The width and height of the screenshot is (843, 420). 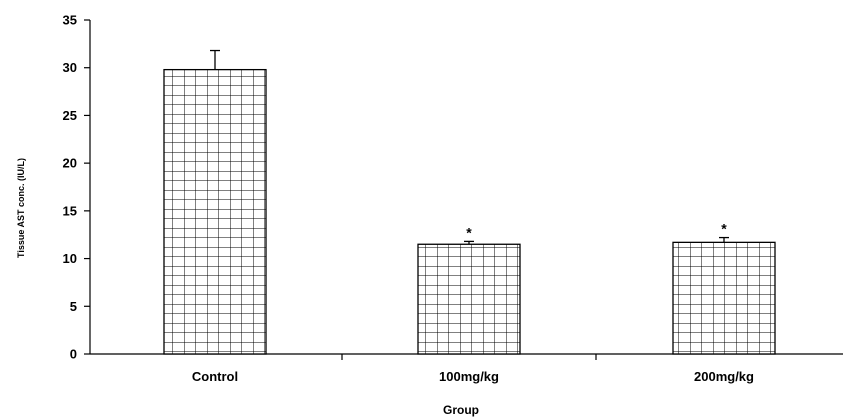 What do you see at coordinates (469, 376) in the screenshot?
I see `x-tick-label: 100mg/kg` at bounding box center [469, 376].